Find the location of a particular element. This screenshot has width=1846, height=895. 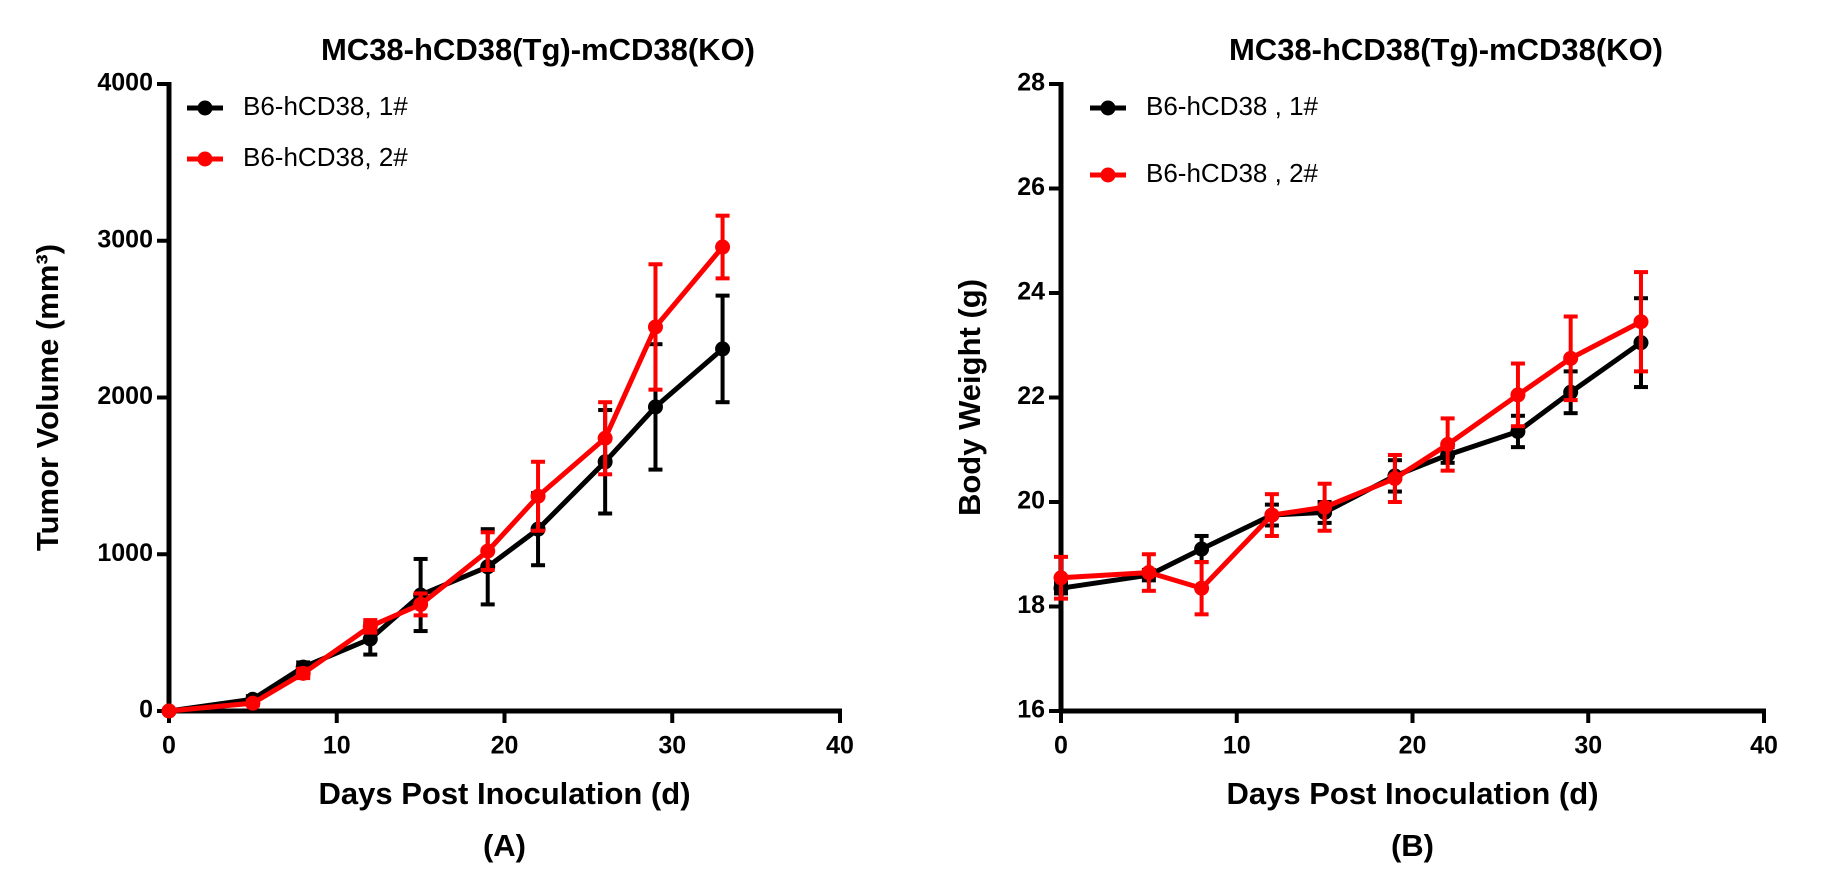

y-tick-label: 24 is located at coordinates (1031, 292).